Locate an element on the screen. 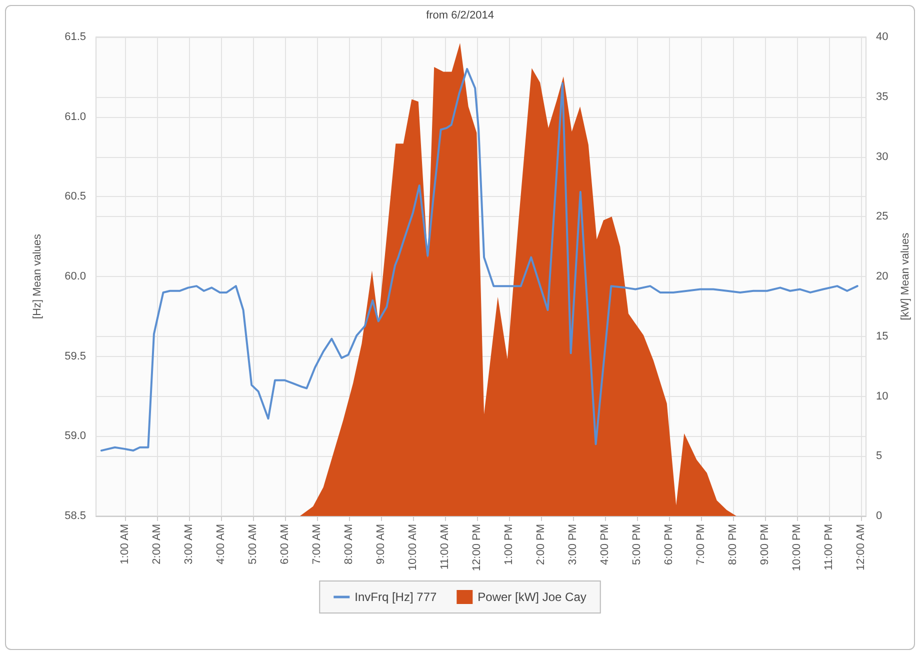 This screenshot has width=920, height=655. x-tick-label: 5:00 AM is located at coordinates (252, 544).